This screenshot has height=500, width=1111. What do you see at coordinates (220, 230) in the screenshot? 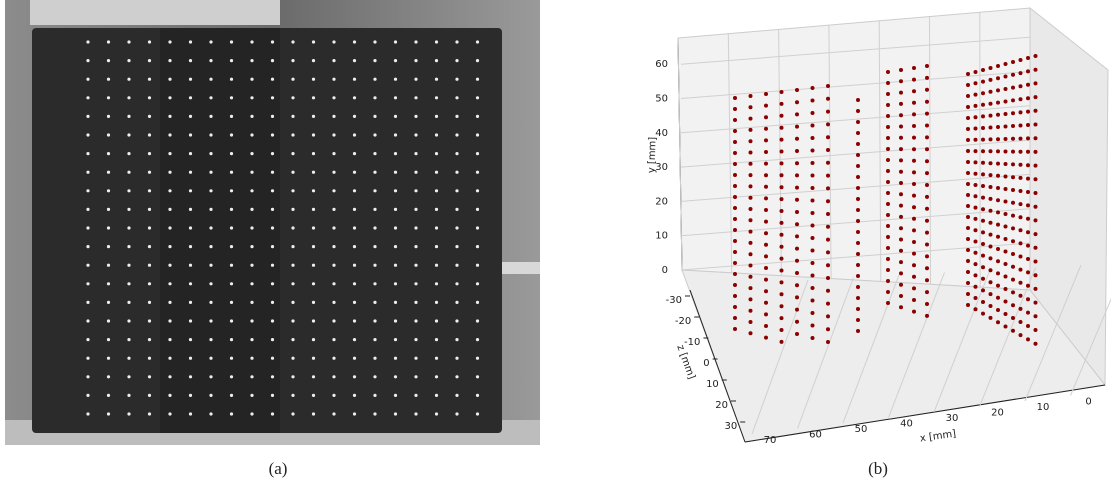
I see `shadow` at bounding box center [220, 230].